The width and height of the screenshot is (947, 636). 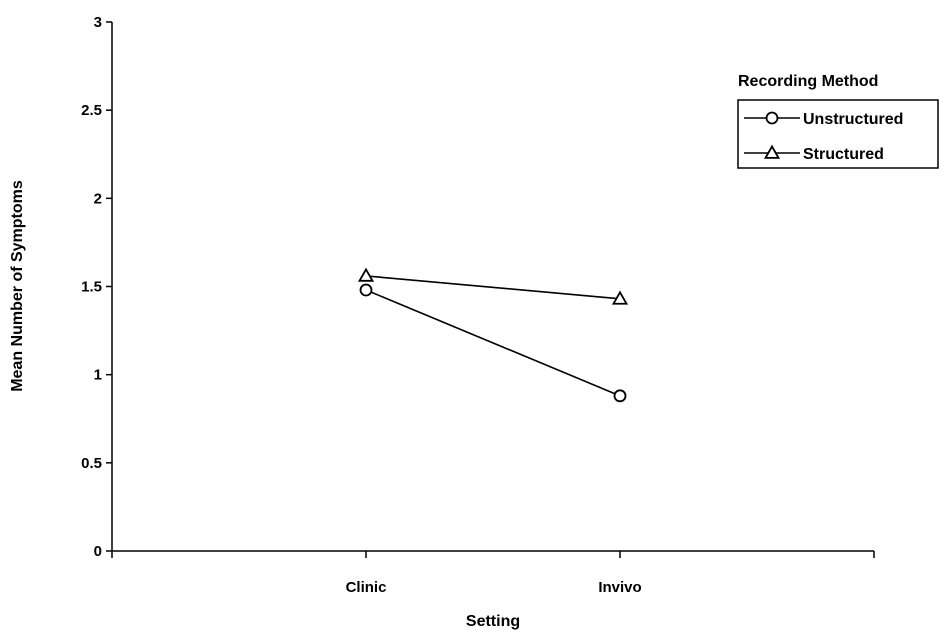 I want to click on y-tick-label: 2.5, so click(x=91, y=110).